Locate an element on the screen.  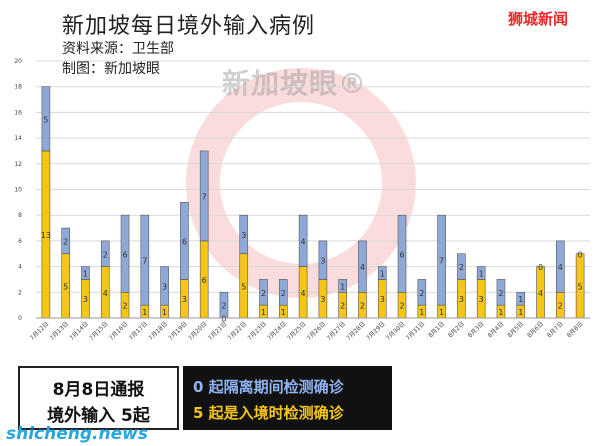
y-tick-label: 8 is located at coordinates (20, 215).